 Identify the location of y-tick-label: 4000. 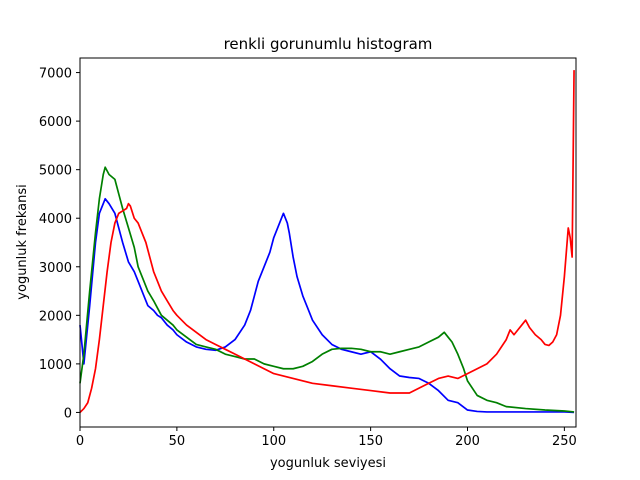
(55, 219).